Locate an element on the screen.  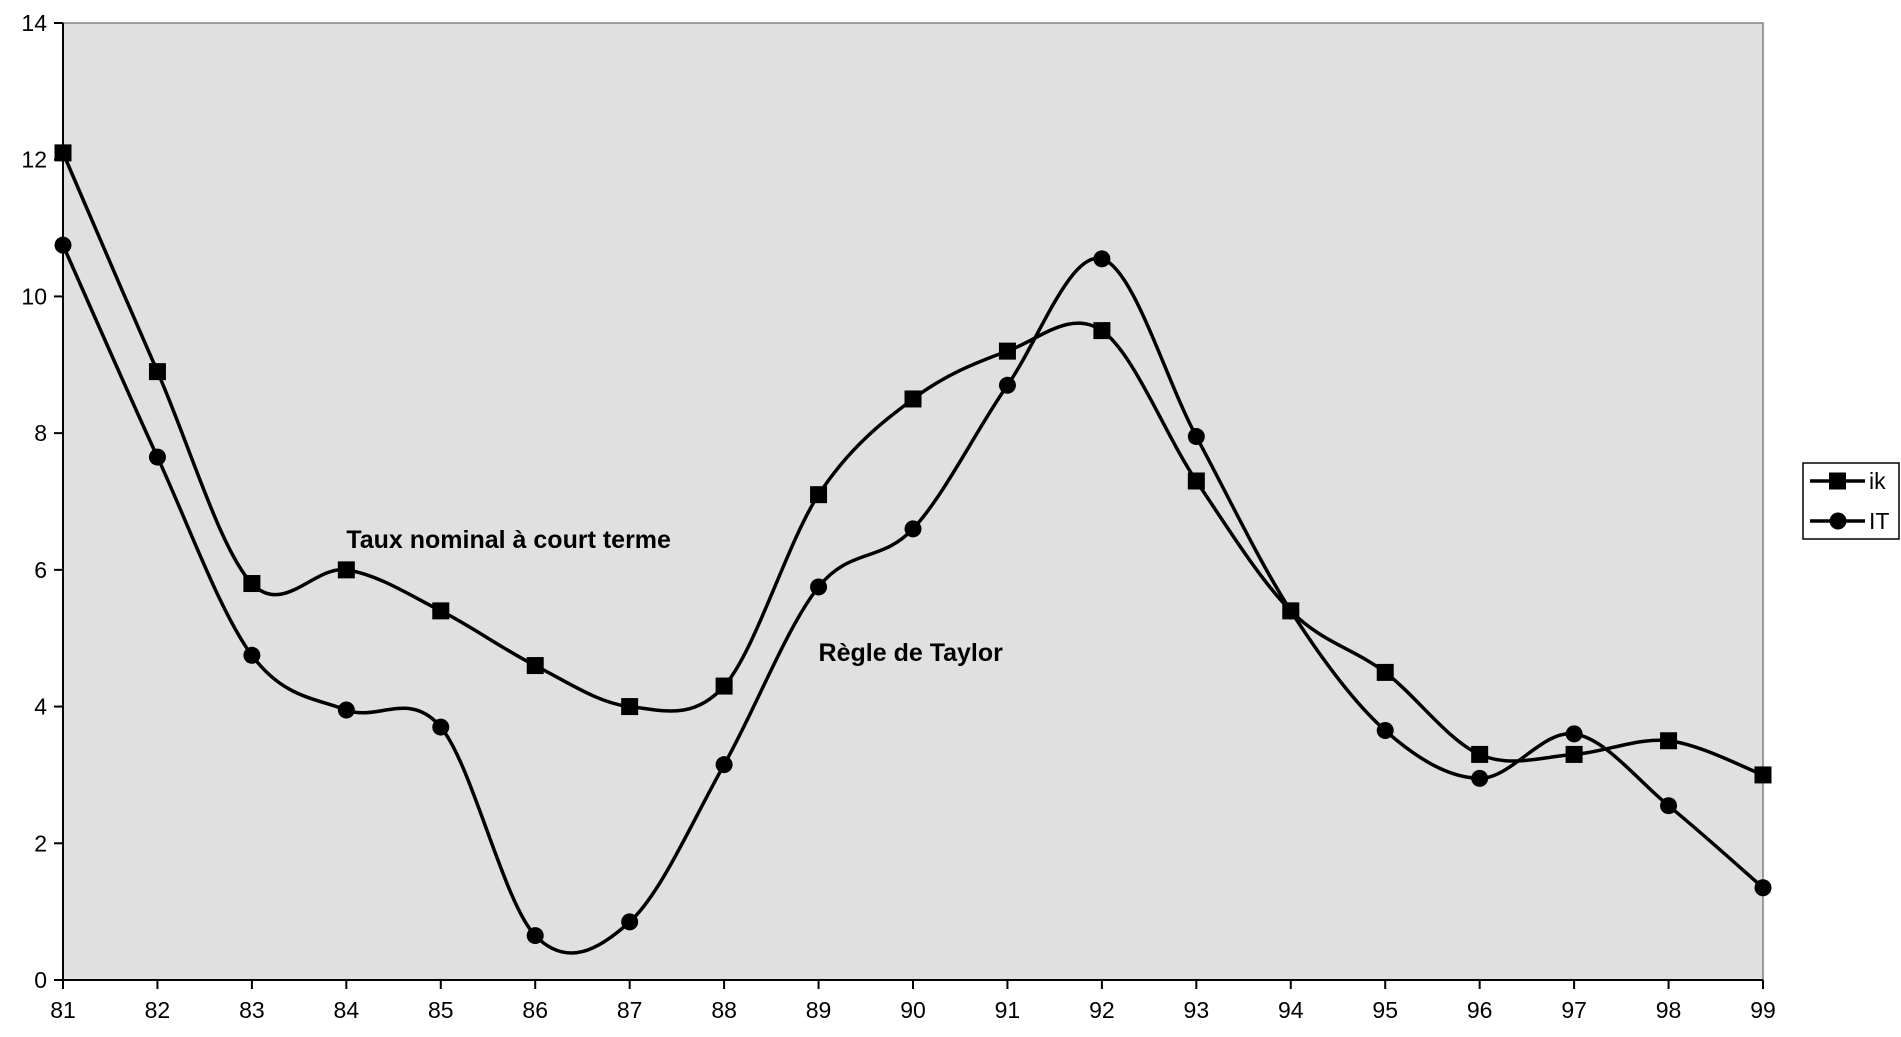
x-tick-label: 97 is located at coordinates (1574, 1010).